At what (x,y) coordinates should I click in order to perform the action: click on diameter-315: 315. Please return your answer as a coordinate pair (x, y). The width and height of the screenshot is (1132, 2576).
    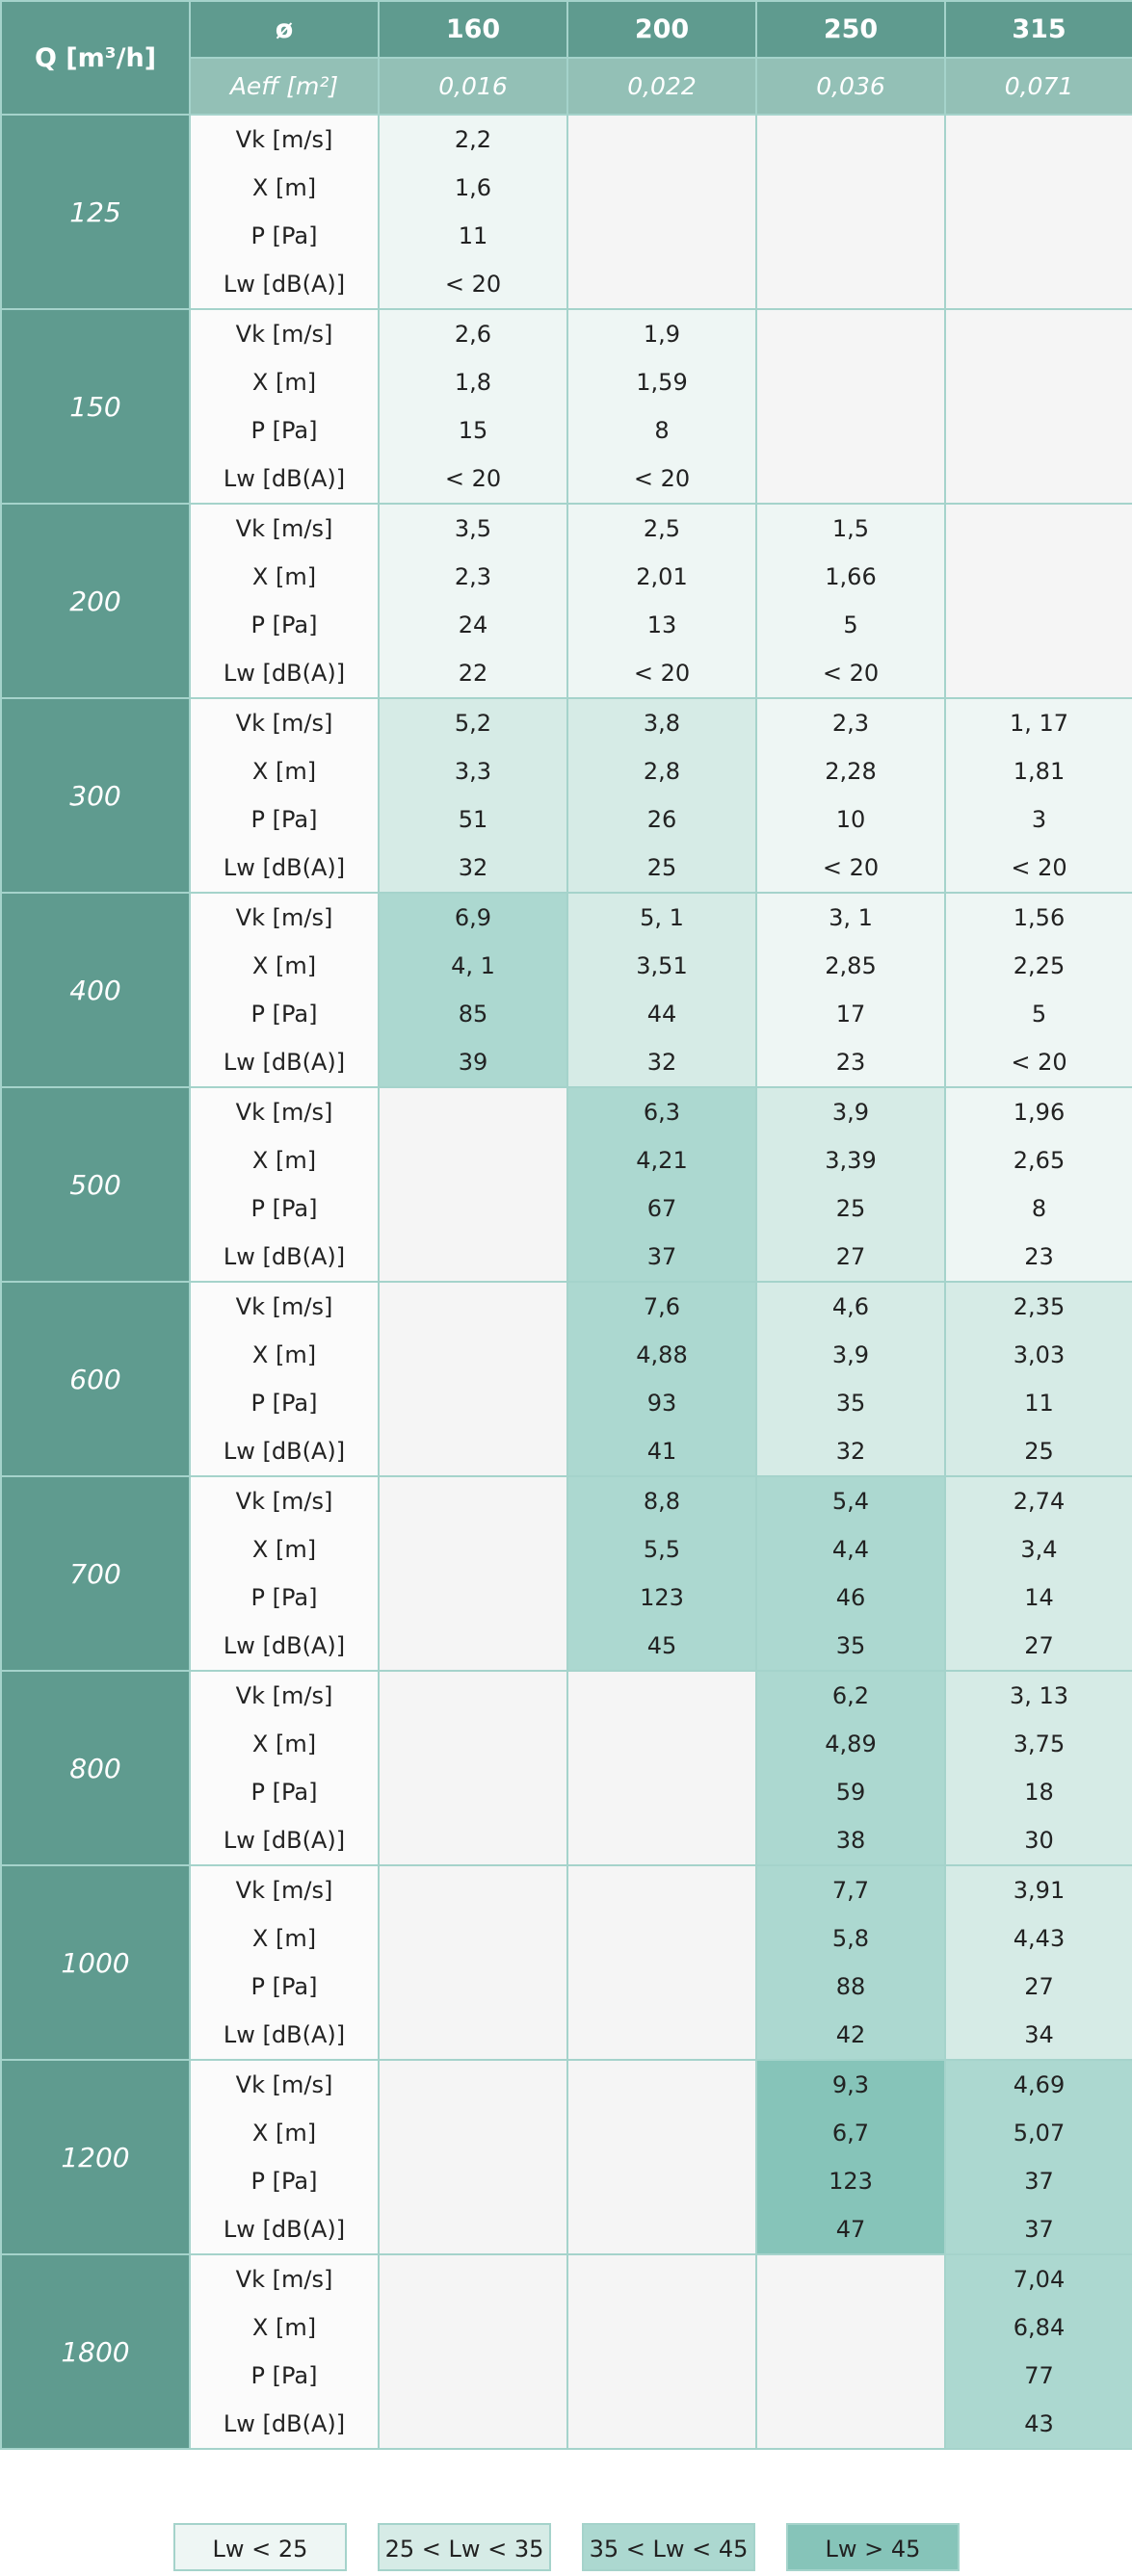
    Looking at the image, I should click on (1038, 29).